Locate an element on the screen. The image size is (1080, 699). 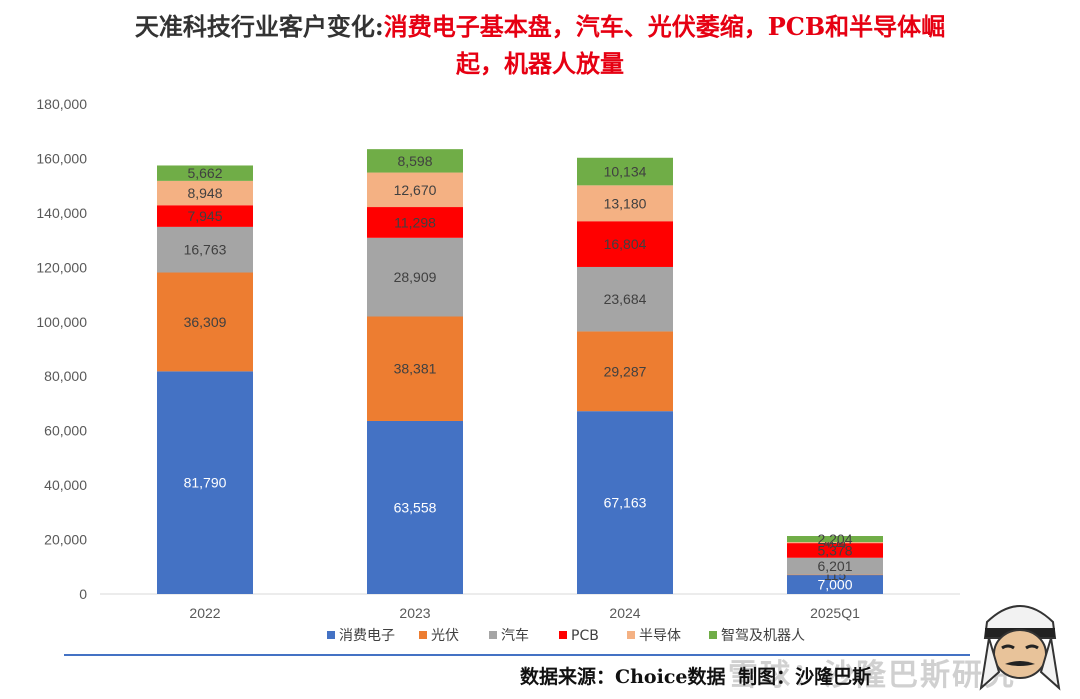
y-tick-label: 40,000 is located at coordinates (65, 485).